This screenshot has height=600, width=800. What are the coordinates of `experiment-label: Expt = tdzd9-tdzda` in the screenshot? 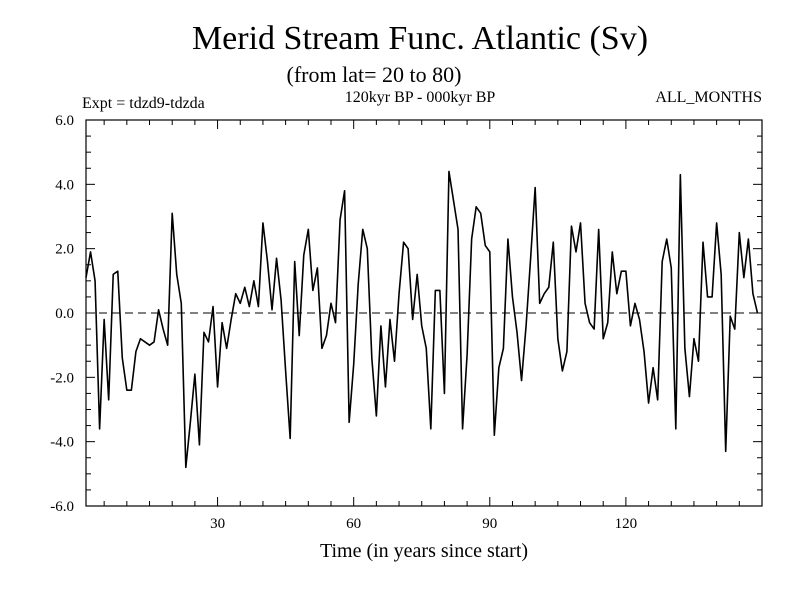 It's located at (143, 103).